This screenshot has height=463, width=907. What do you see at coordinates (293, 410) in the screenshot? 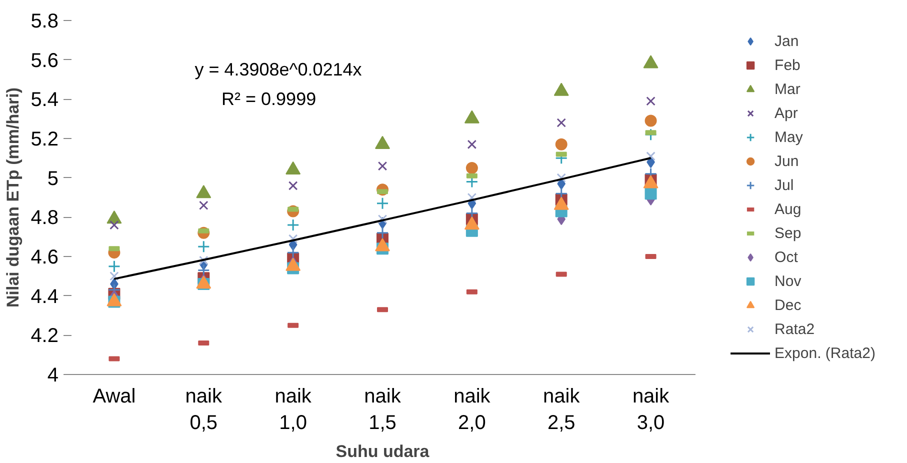
I see `x-tick-label: naik 1,0` at bounding box center [293, 410].